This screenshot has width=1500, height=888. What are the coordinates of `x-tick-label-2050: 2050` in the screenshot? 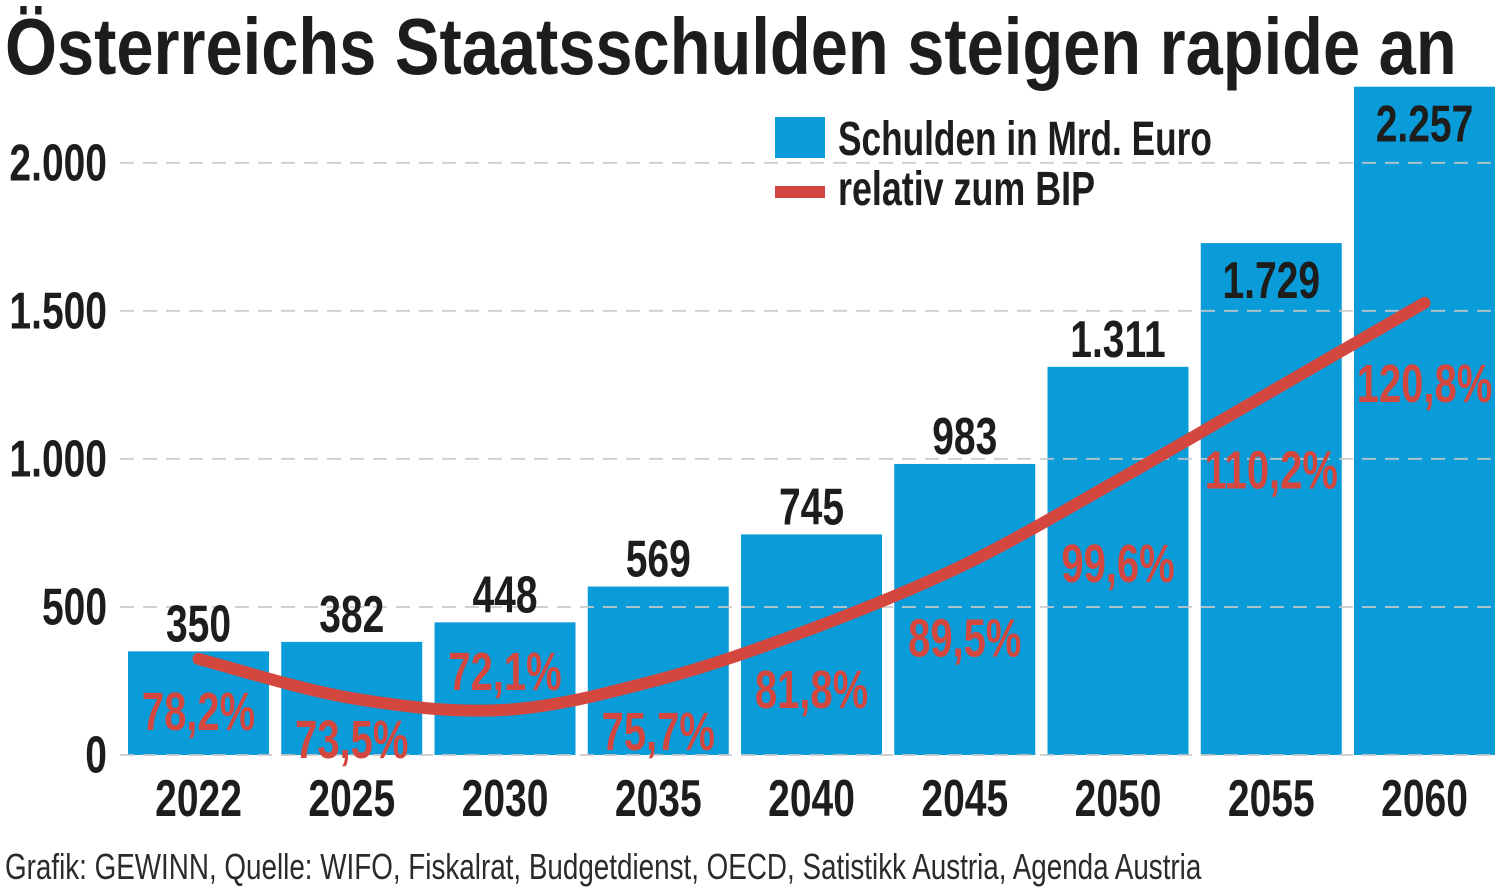 It's located at (1118, 797).